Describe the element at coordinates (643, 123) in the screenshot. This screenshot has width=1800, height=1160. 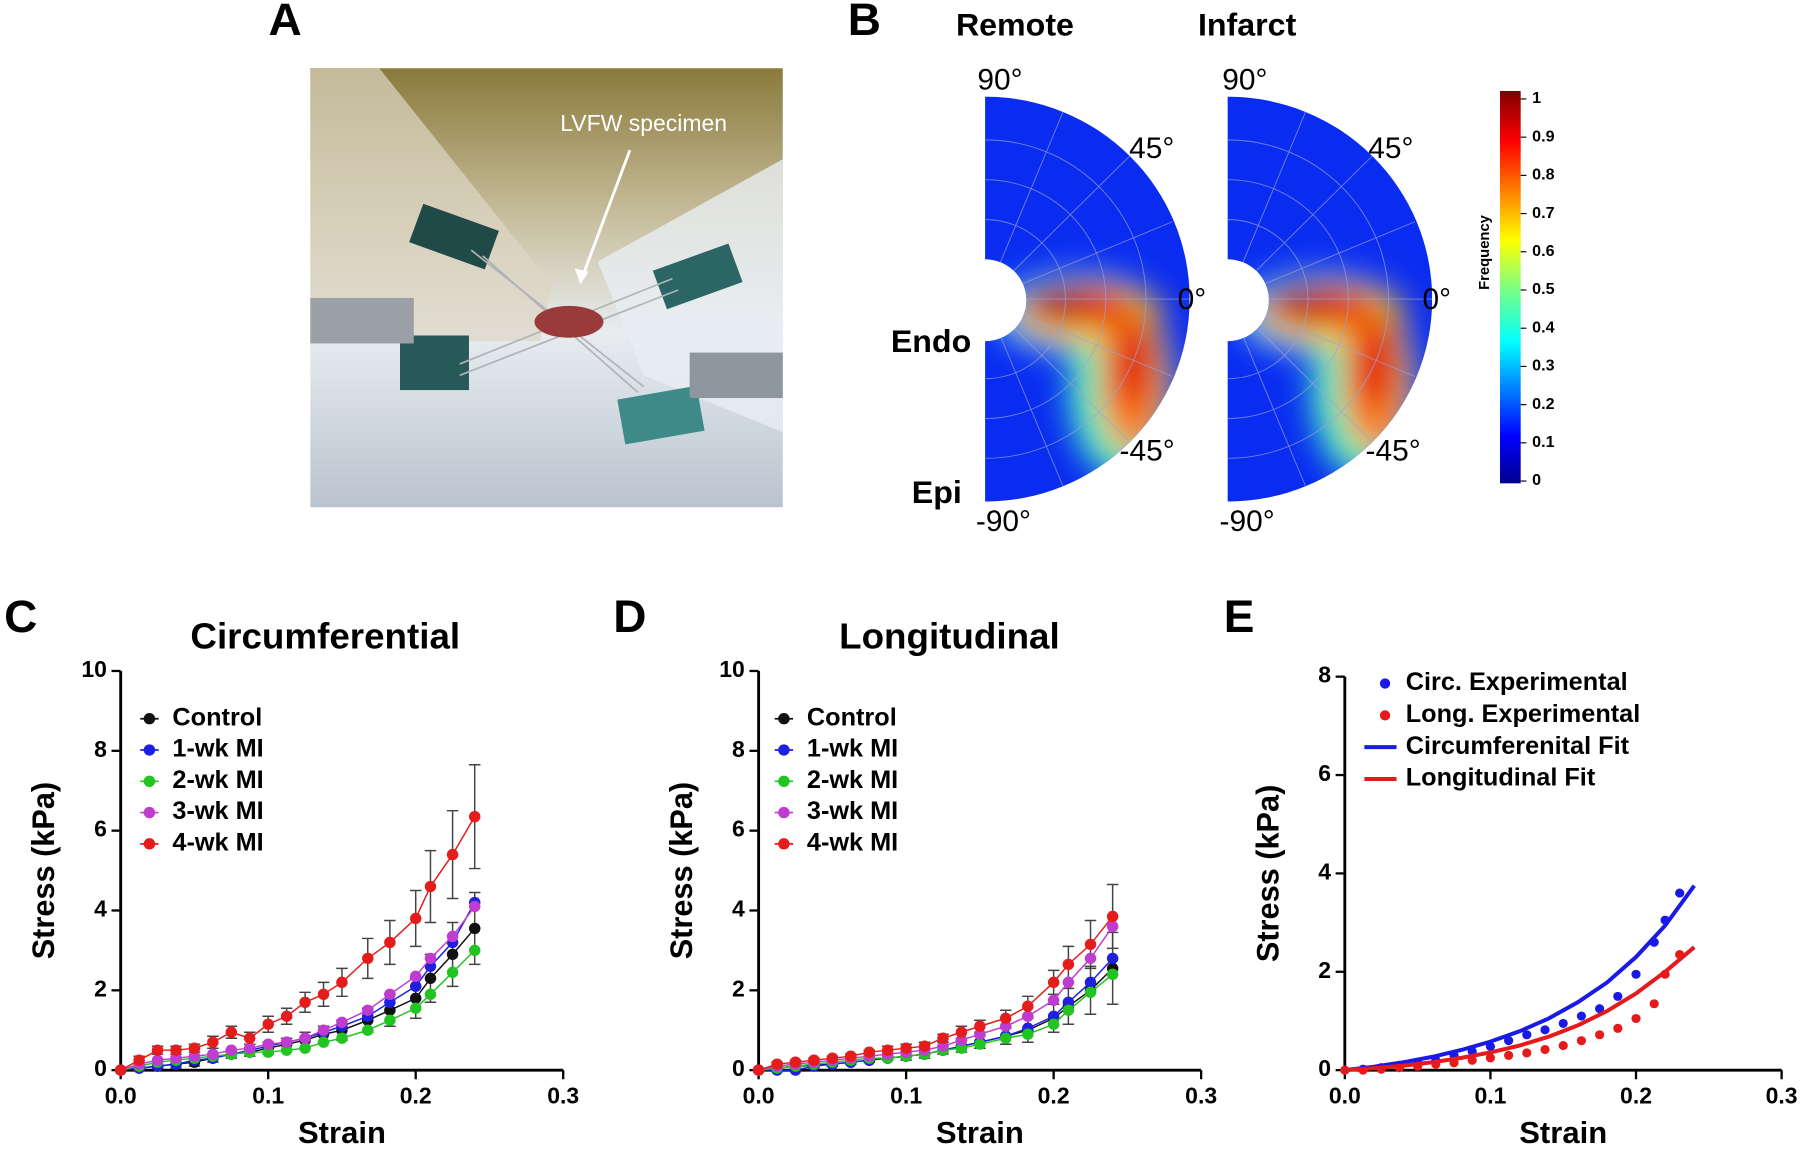
I see `annotation: LVFW specimen` at that location.